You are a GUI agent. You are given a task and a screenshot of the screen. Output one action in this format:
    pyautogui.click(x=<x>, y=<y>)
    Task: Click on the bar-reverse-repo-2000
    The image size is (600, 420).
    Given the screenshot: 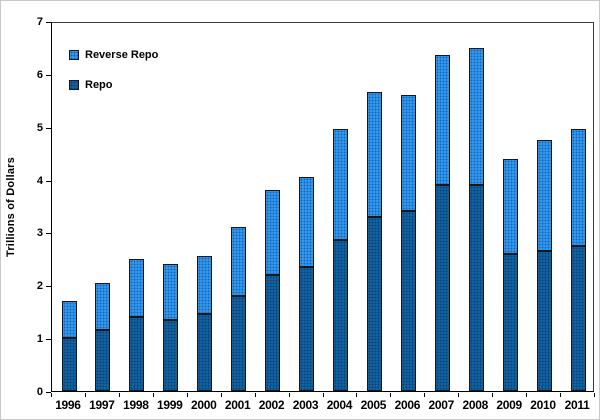 What is the action you would take?
    pyautogui.click(x=205, y=285)
    